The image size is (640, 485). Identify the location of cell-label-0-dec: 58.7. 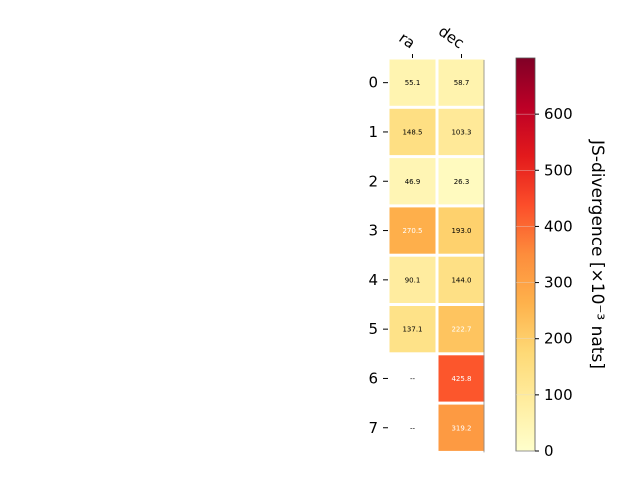
(462, 83).